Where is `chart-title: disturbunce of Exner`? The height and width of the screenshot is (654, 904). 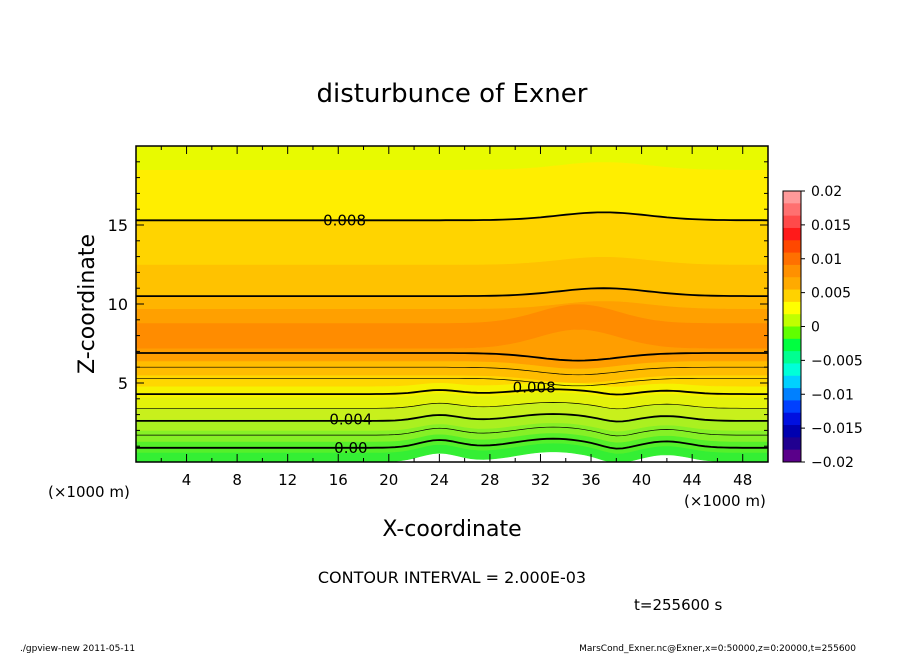 chart-title: disturbunce of Exner is located at coordinates (452, 94).